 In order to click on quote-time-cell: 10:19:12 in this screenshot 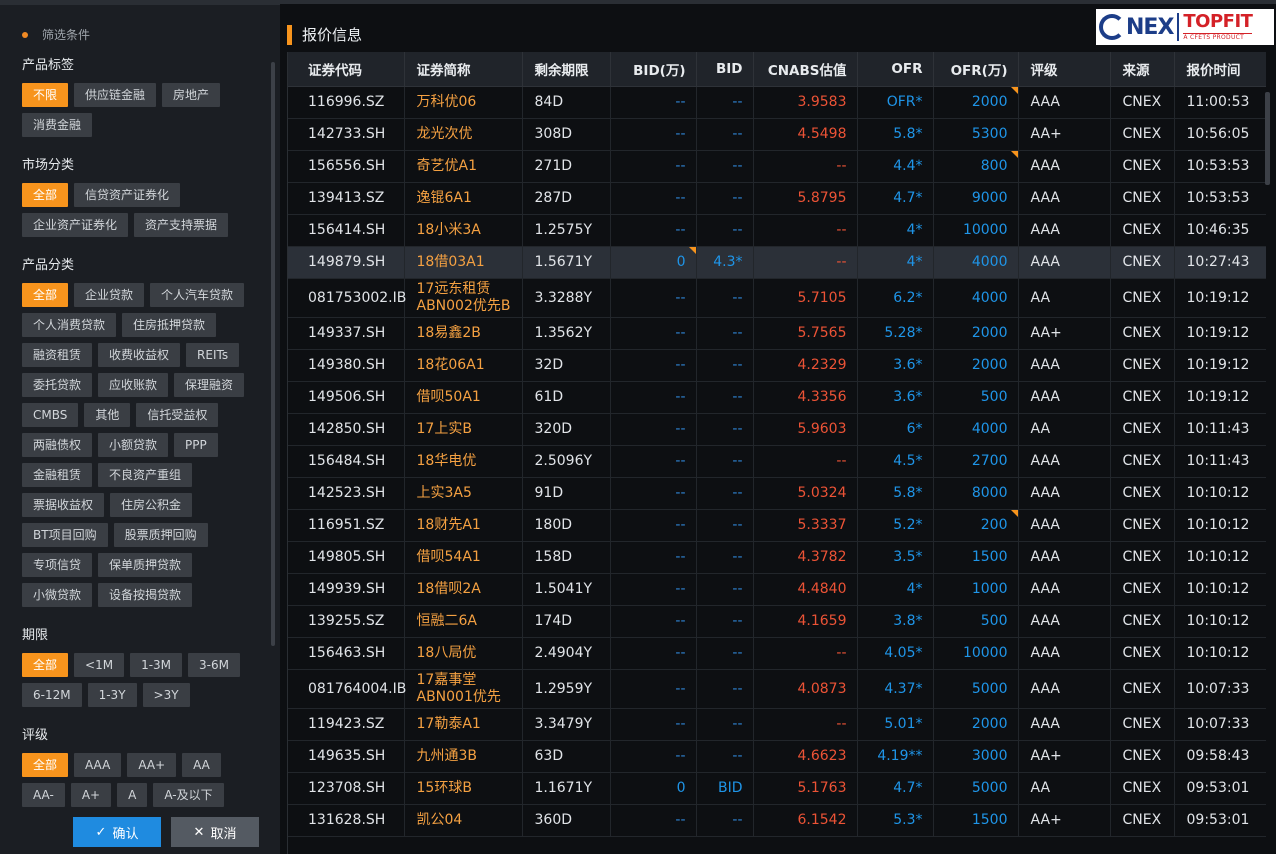, I will do `click(1220, 365)`.